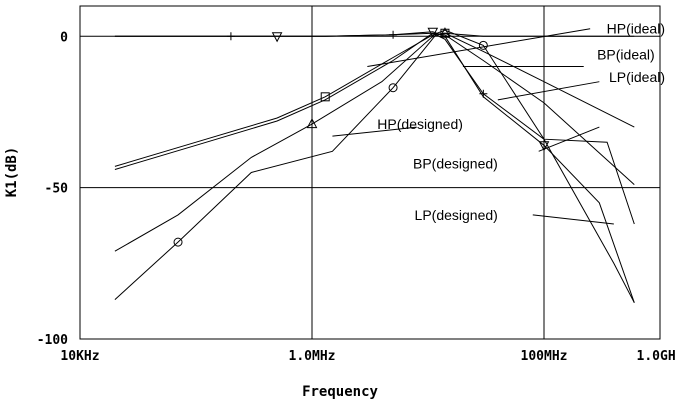 The width and height of the screenshot is (675, 403). Describe the element at coordinates (420, 124) in the screenshot. I see `annotation-label-hp-designed: HP(designed)` at that location.